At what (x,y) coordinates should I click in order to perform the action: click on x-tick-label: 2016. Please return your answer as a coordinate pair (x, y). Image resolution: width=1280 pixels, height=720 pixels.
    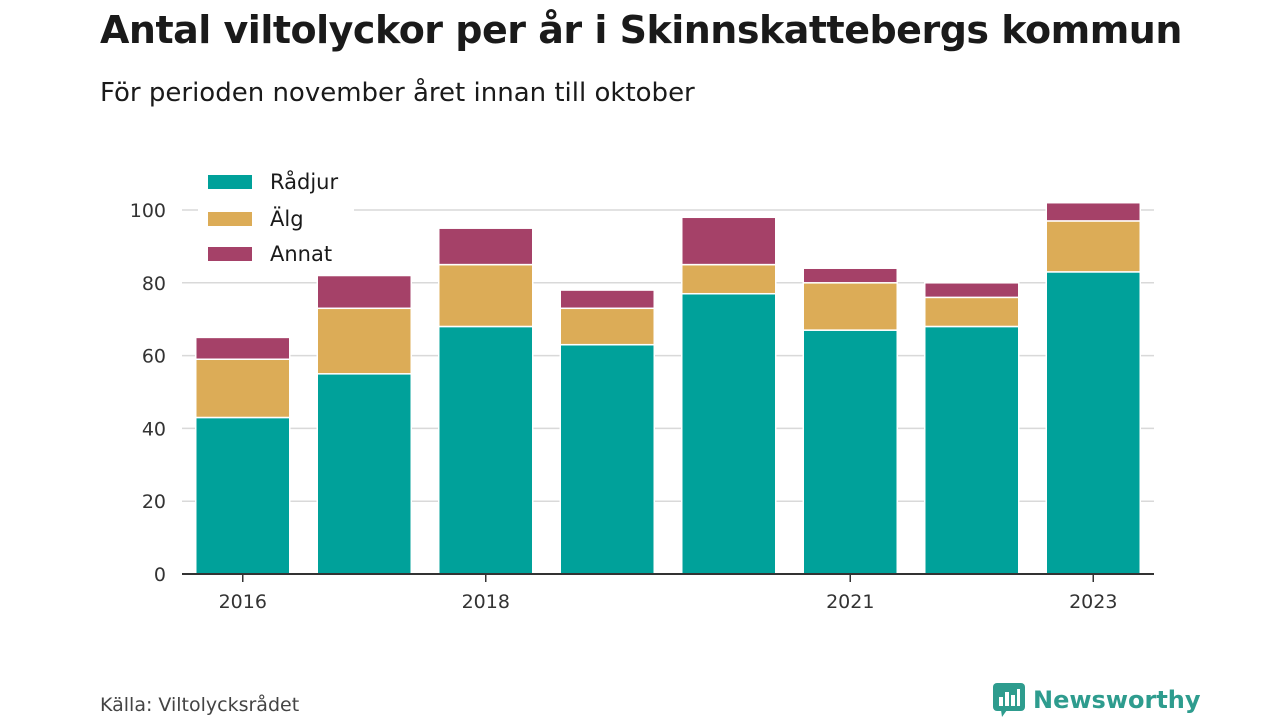
    Looking at the image, I should click on (243, 602).